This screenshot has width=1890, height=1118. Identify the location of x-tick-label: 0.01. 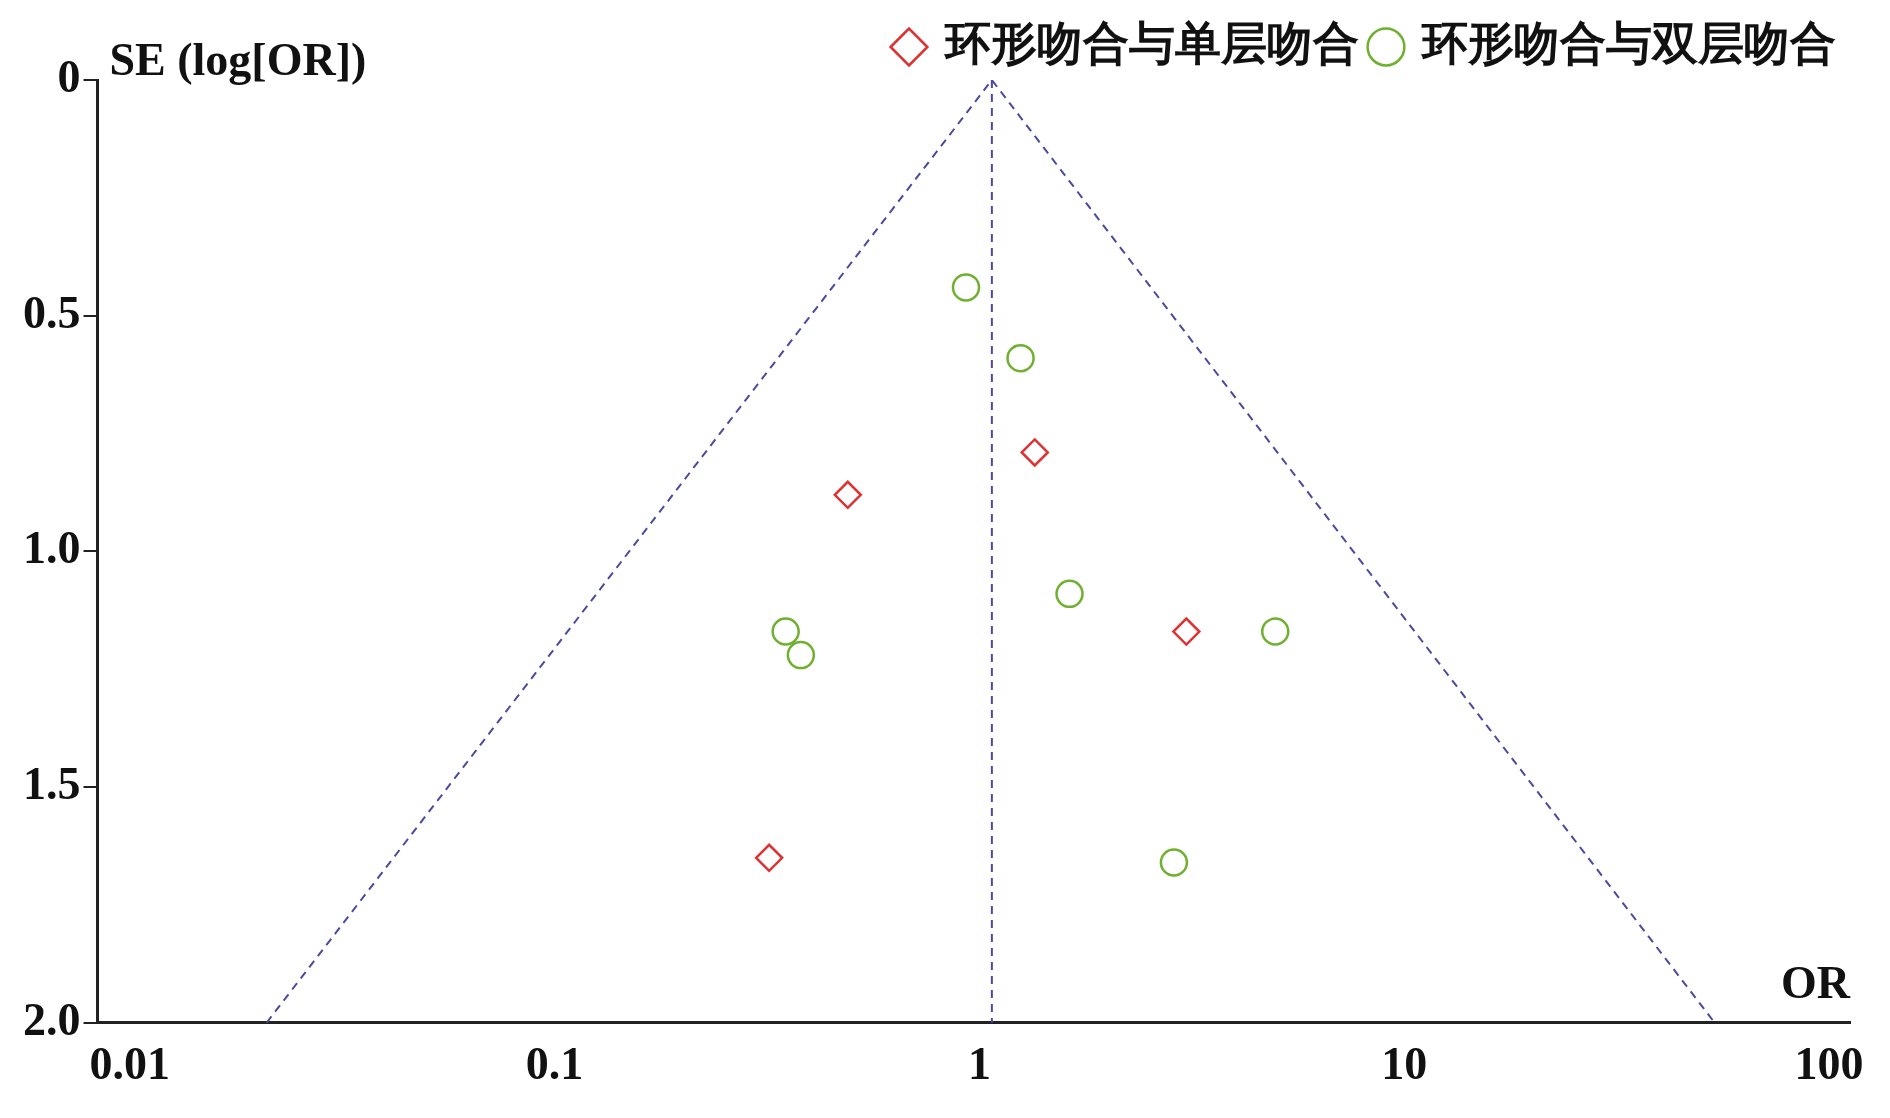
(129, 1064).